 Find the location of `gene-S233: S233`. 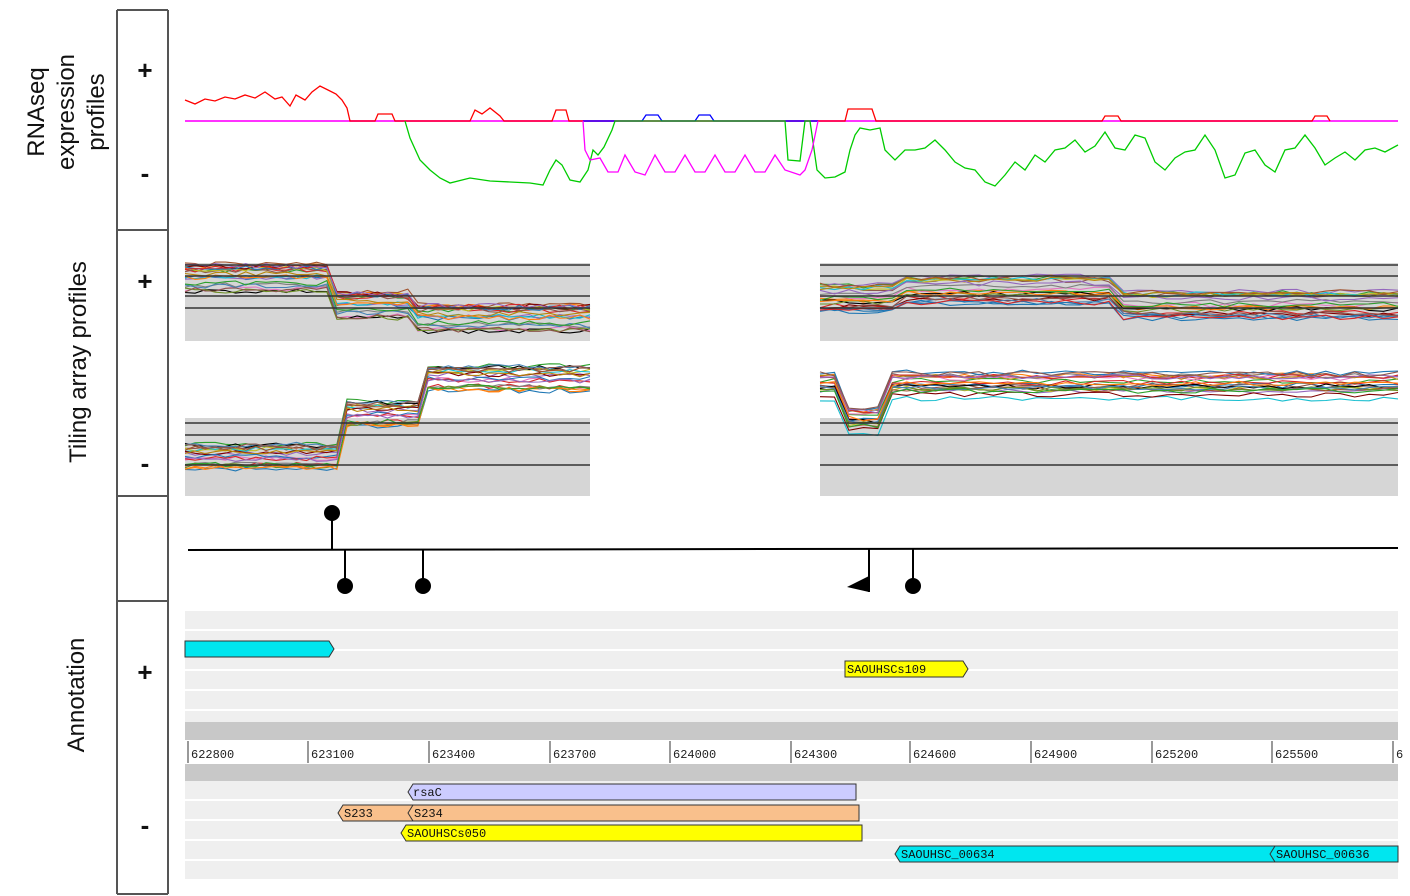

gene-S233: S233 is located at coordinates (376, 813).